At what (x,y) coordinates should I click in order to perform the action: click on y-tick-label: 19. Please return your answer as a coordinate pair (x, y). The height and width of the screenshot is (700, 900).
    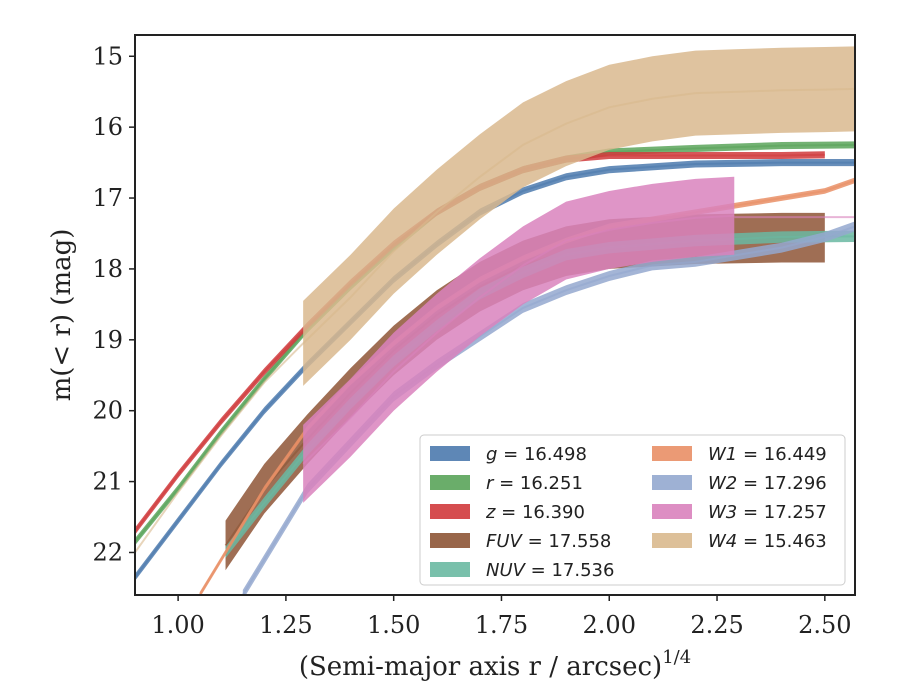
    Looking at the image, I should click on (107, 340).